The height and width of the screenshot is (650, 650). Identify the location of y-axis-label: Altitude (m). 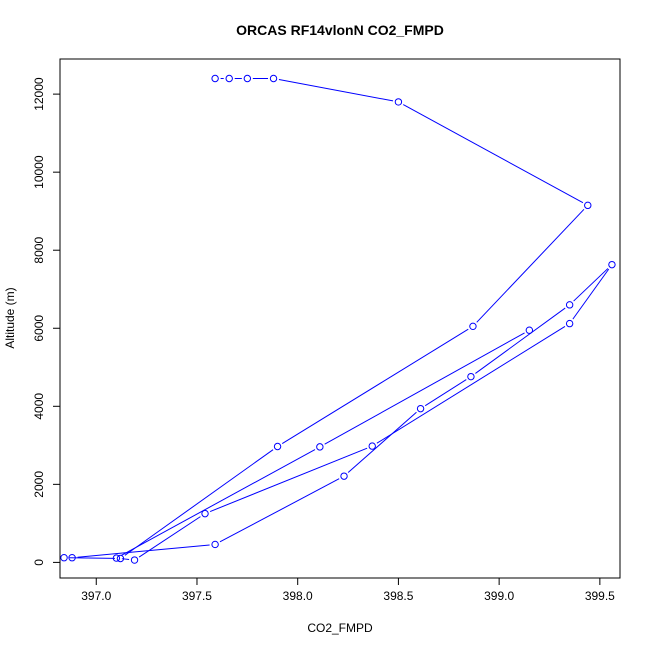
(10, 317).